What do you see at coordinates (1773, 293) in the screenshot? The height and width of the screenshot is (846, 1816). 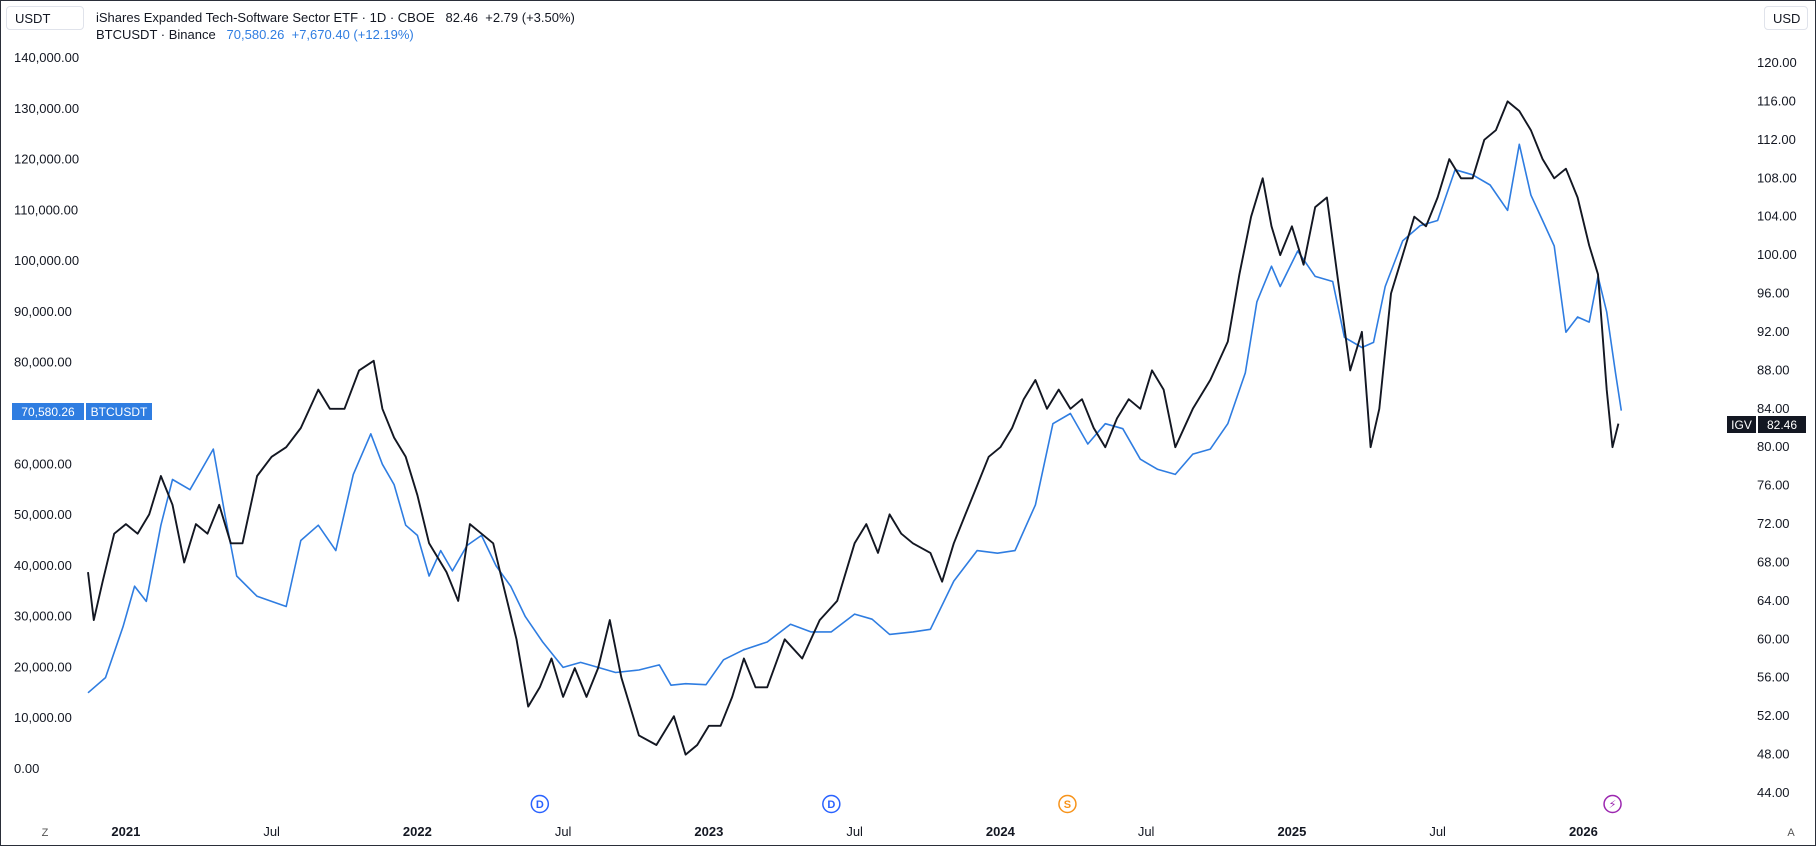 I see `right-axis-tick-label: 96.00` at bounding box center [1773, 293].